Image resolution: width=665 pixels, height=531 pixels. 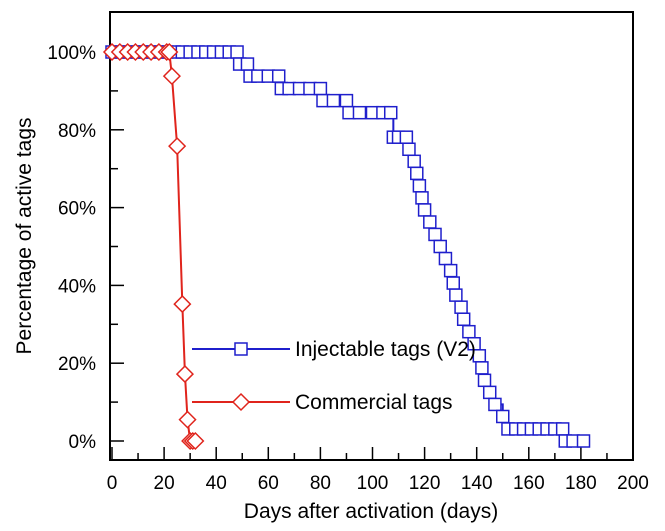 I want to click on y-axis-title: Percentage of active tags, so click(x=24, y=236).